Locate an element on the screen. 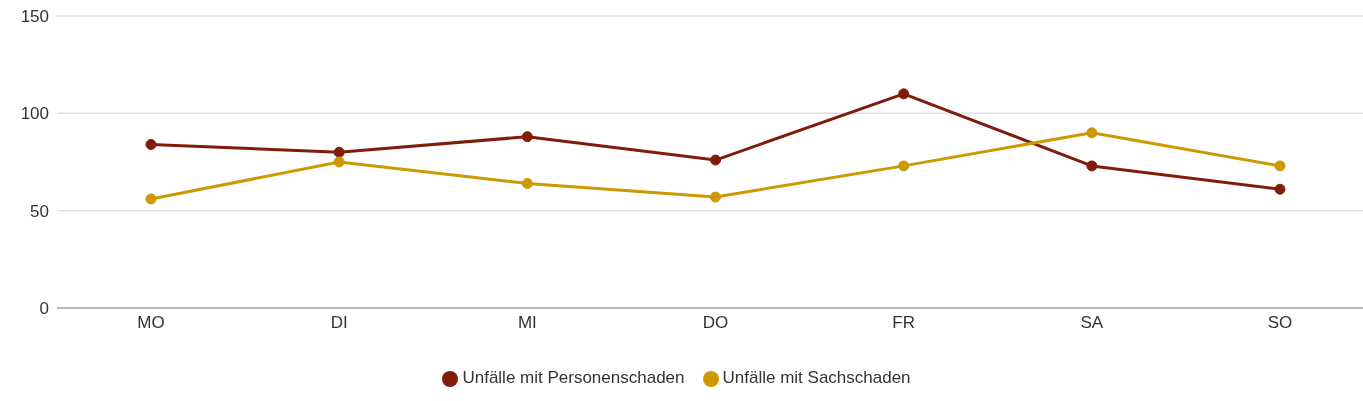  x-tick-label: SA is located at coordinates (1092, 323).